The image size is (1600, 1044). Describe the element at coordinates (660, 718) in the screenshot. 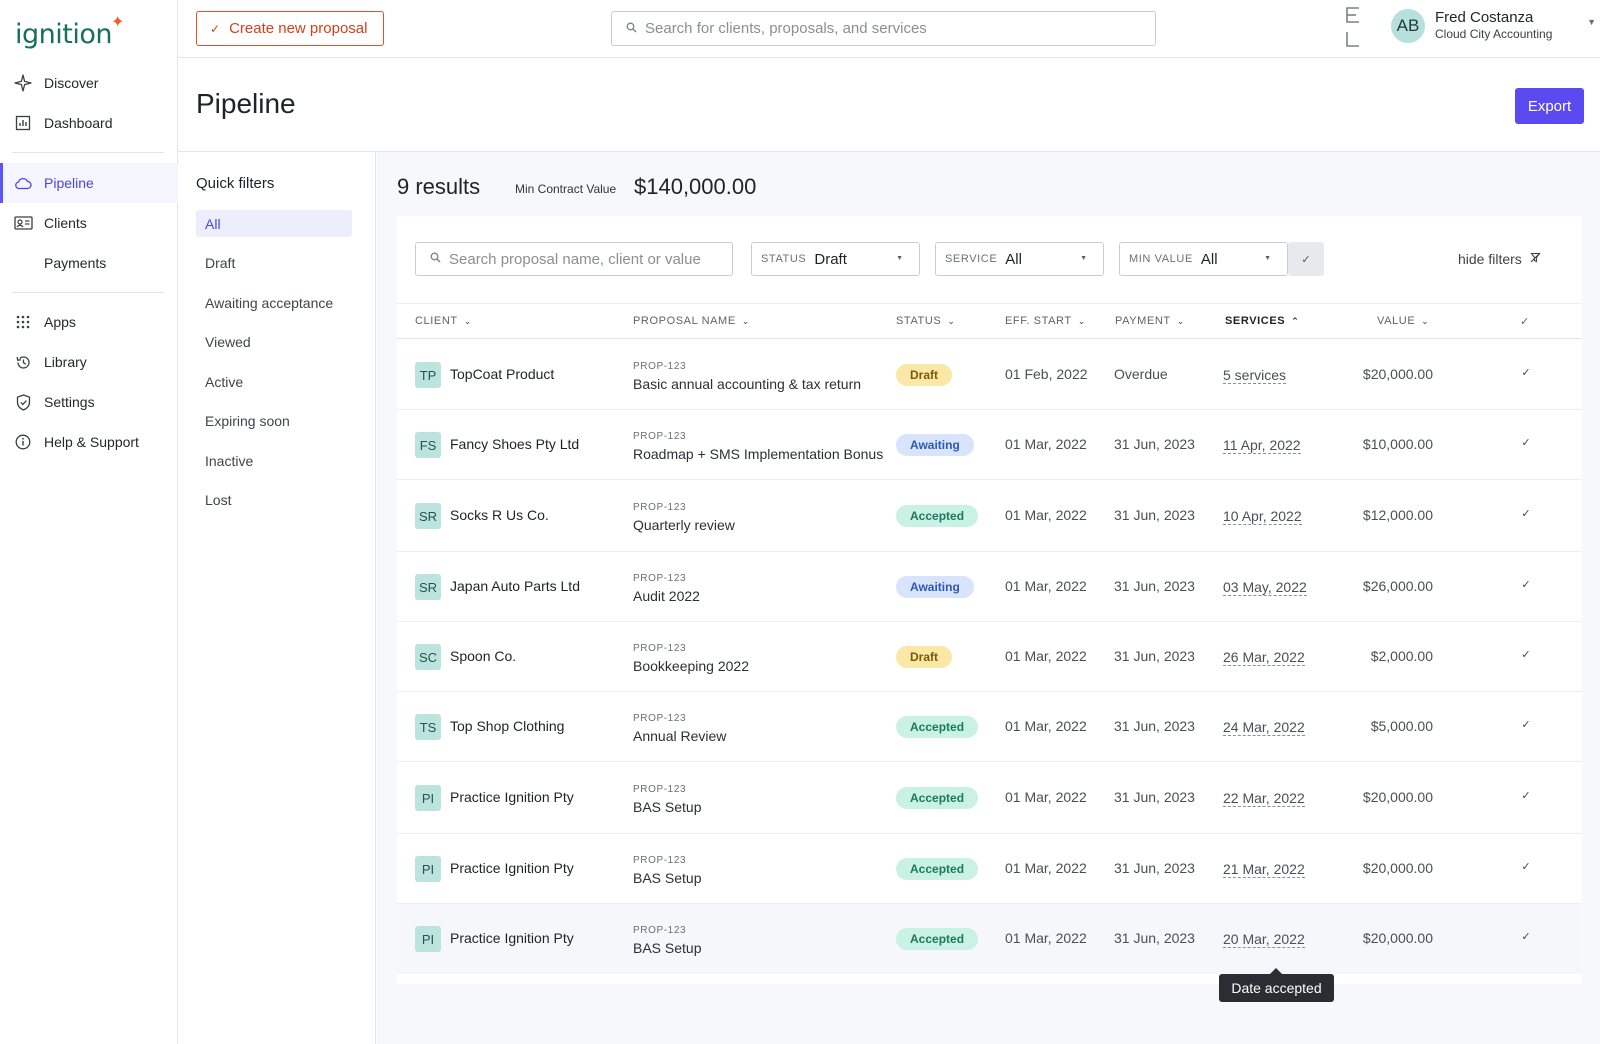

I see `proposal-id: PROP-123` at that location.